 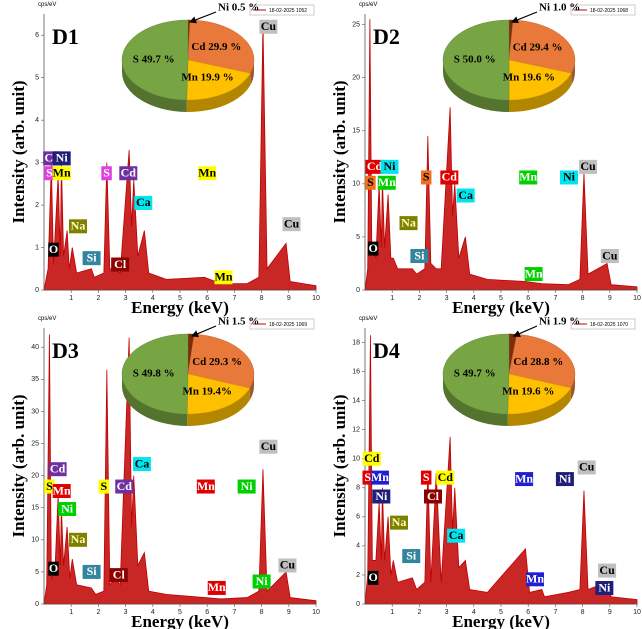 What do you see at coordinates (386, 350) in the screenshot?
I see `panel-title: D4` at bounding box center [386, 350].